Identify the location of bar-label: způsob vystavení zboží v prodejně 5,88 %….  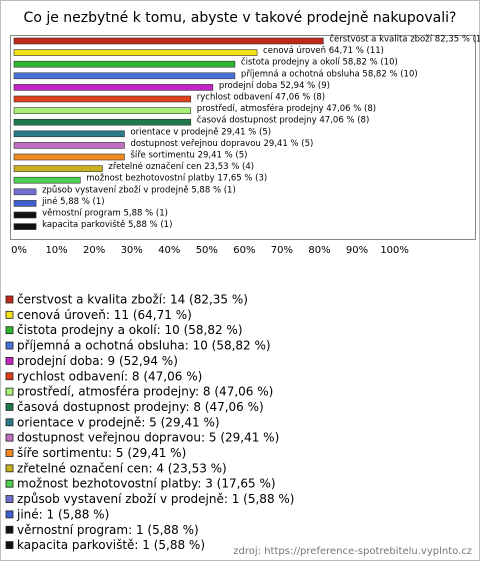
(139, 189).